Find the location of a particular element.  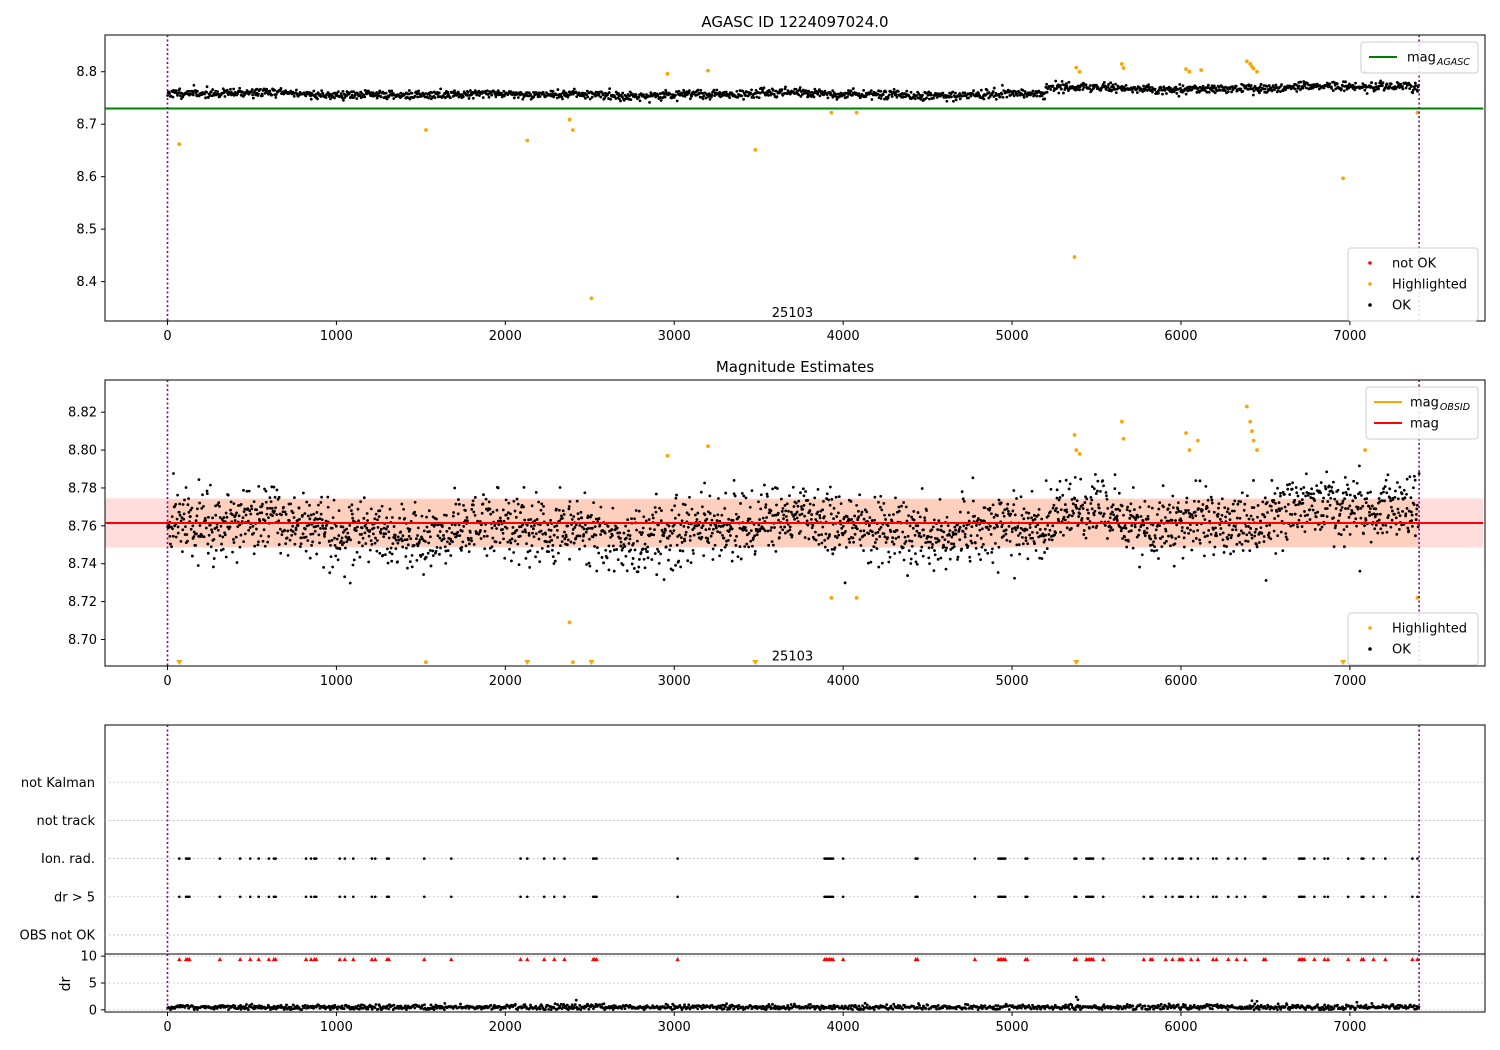

highlighted-point is located at coordinates (1076, 67).